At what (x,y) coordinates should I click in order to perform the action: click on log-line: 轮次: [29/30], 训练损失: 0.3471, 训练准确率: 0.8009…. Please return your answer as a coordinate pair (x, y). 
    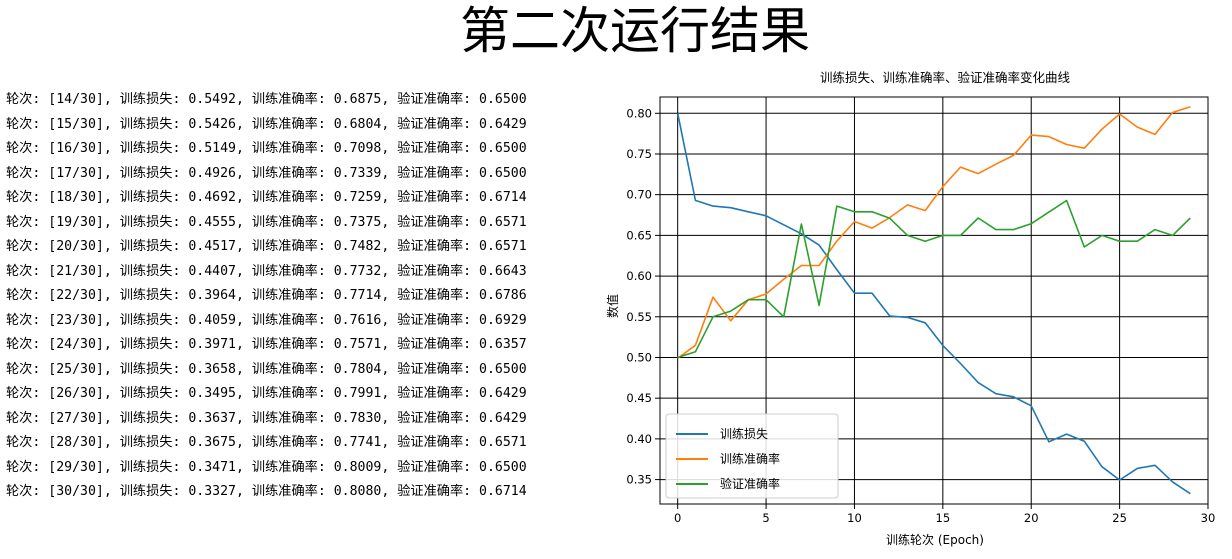
    Looking at the image, I should click on (266, 468).